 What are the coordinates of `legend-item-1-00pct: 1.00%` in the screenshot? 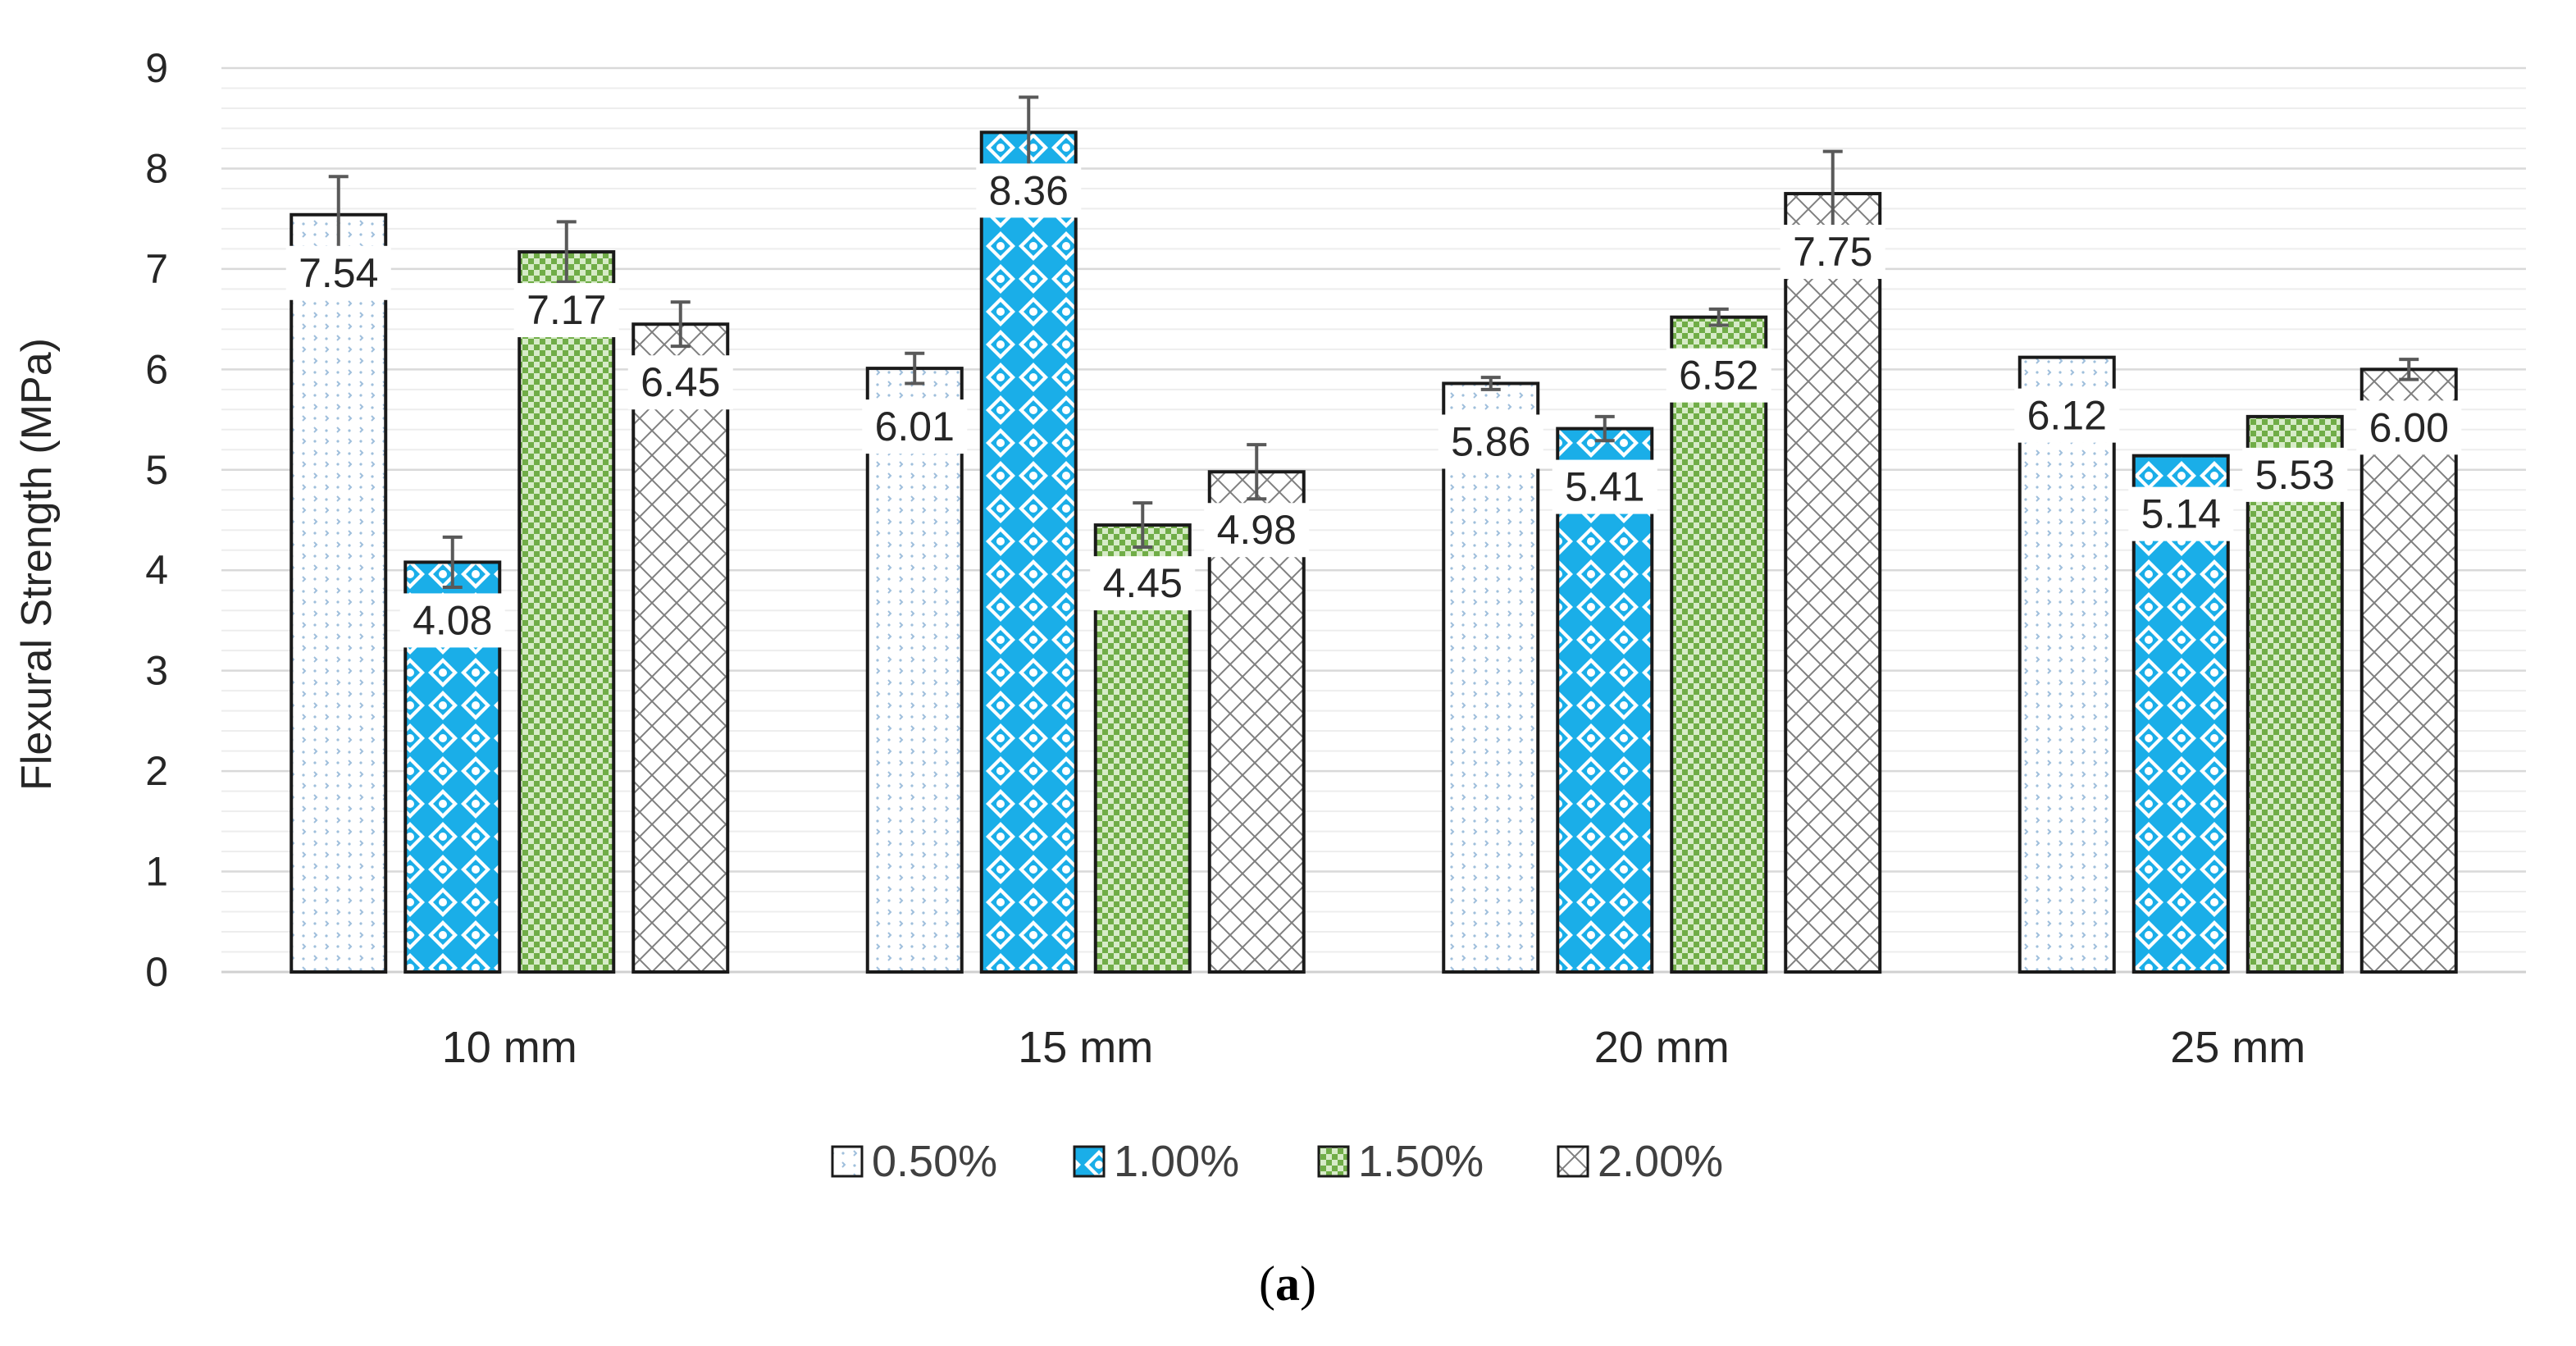 It's located at (1156, 1161).